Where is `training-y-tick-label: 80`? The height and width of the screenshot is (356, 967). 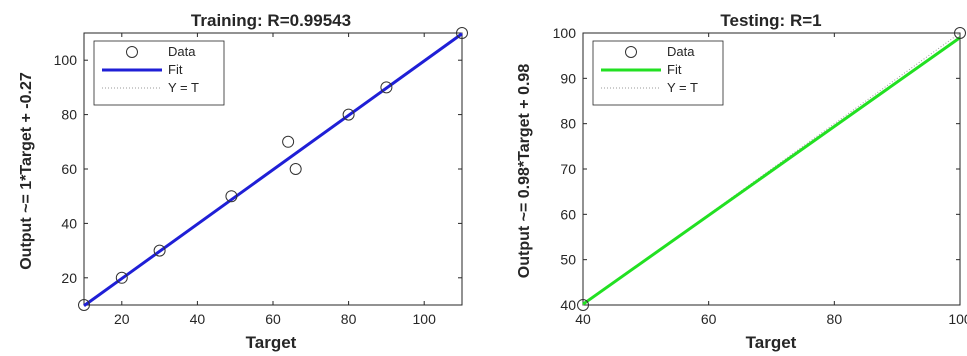
training-y-tick-label: 80 is located at coordinates (69, 115).